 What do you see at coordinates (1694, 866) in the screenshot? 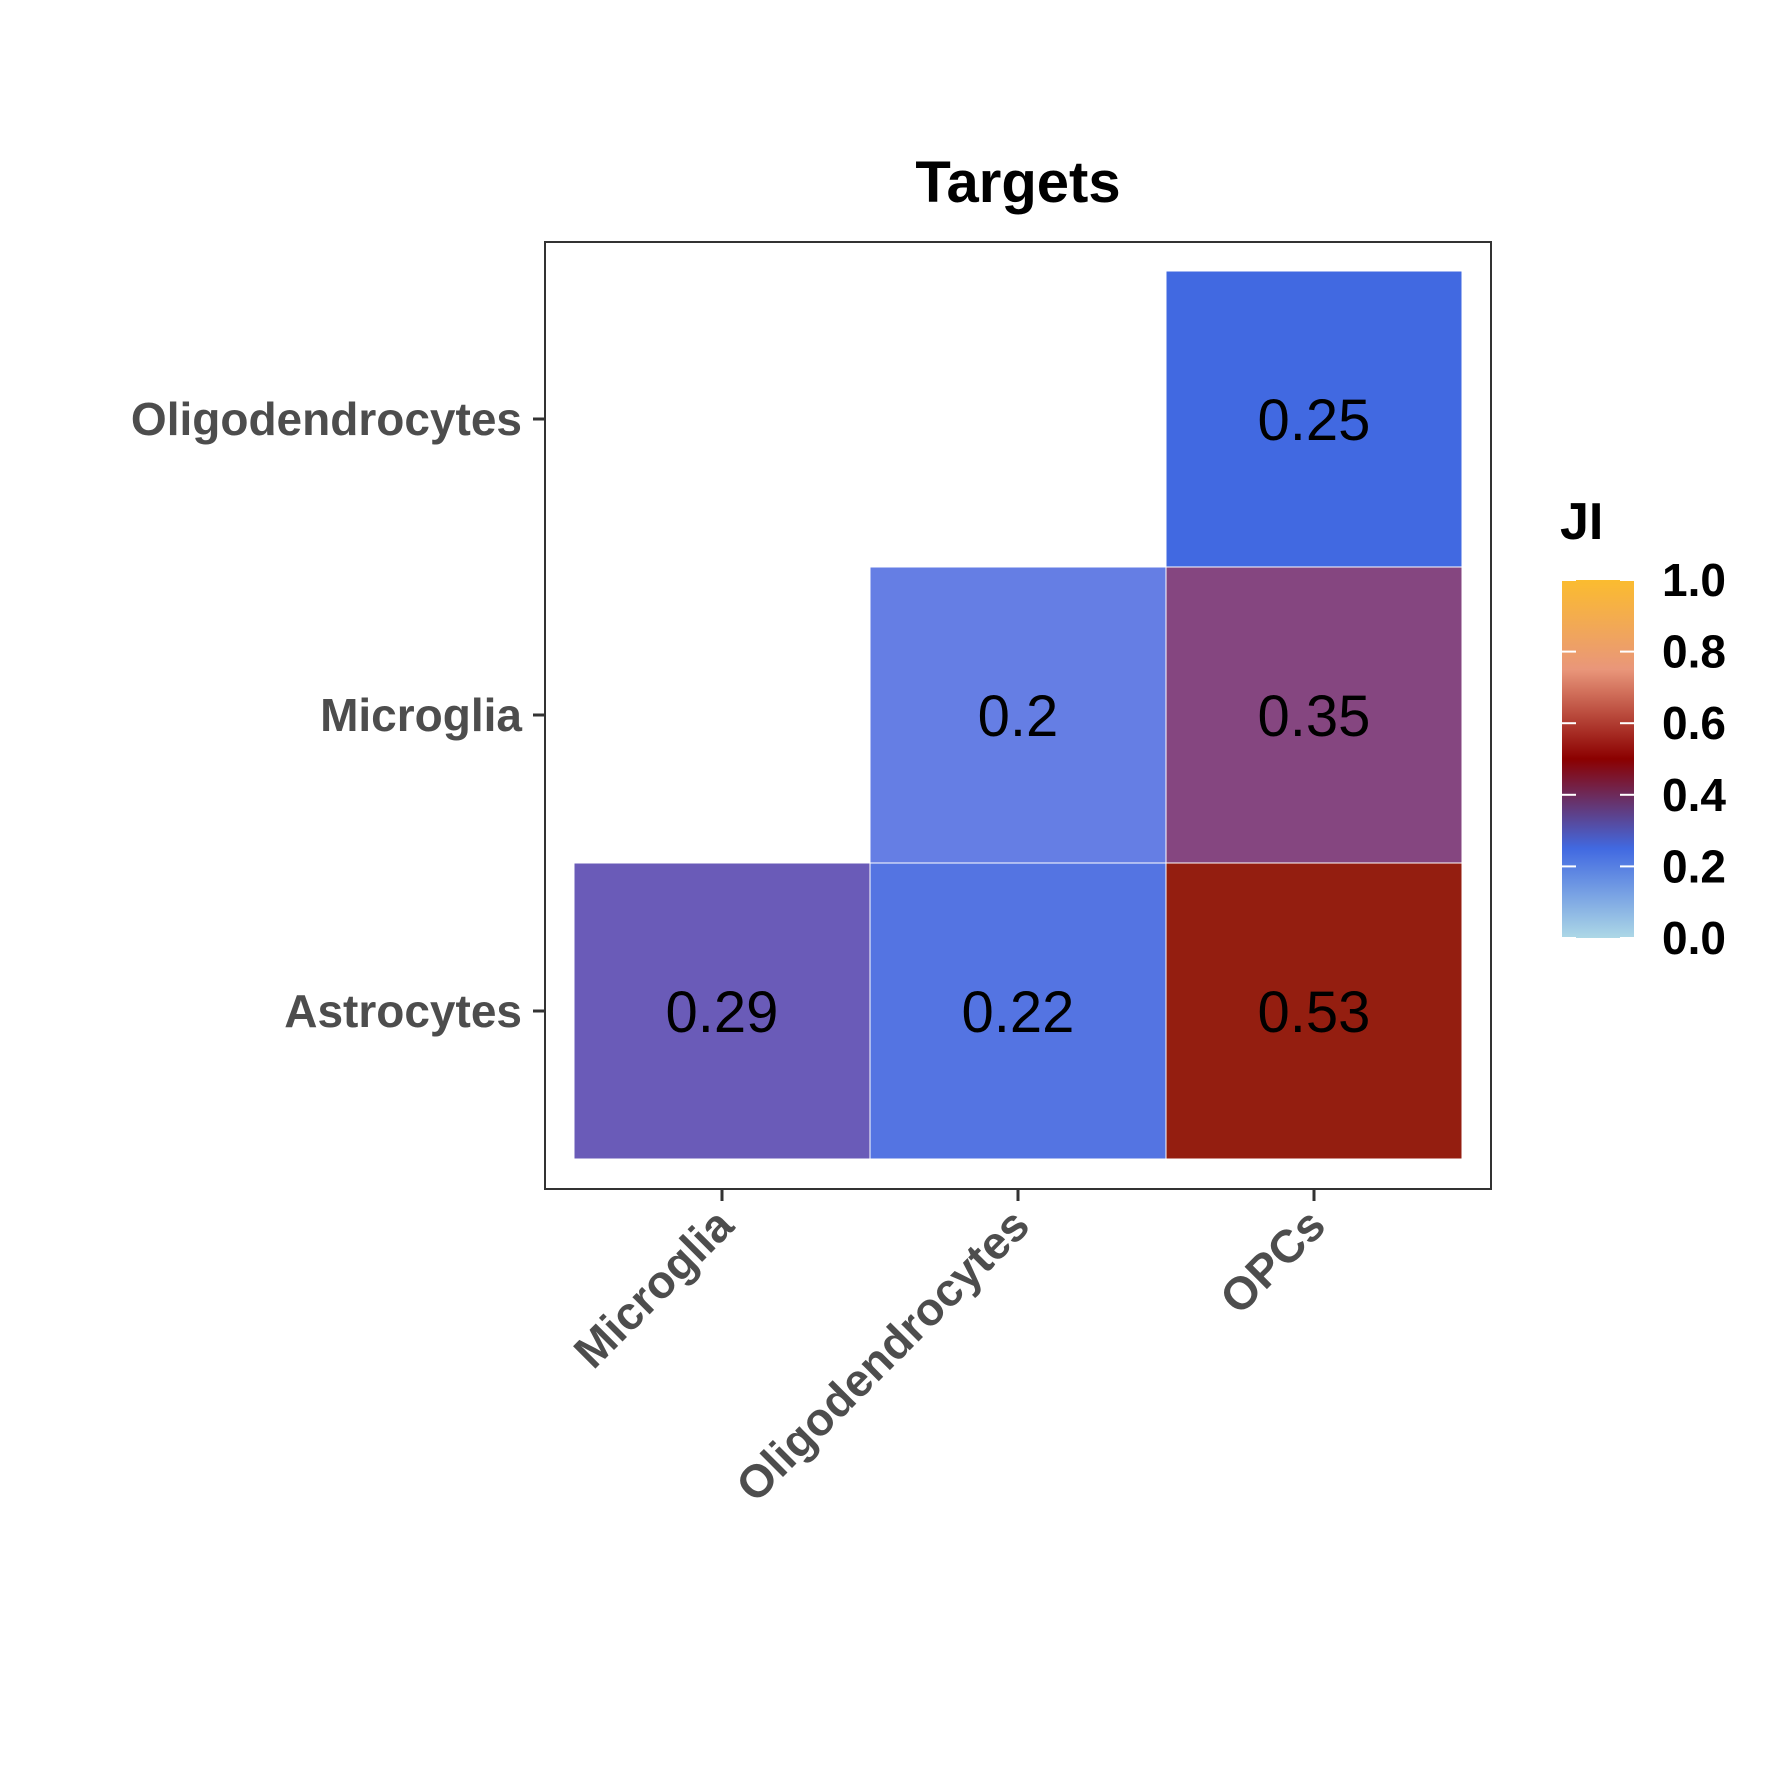
I see `legend-tick-label: 0.2` at bounding box center [1694, 866].